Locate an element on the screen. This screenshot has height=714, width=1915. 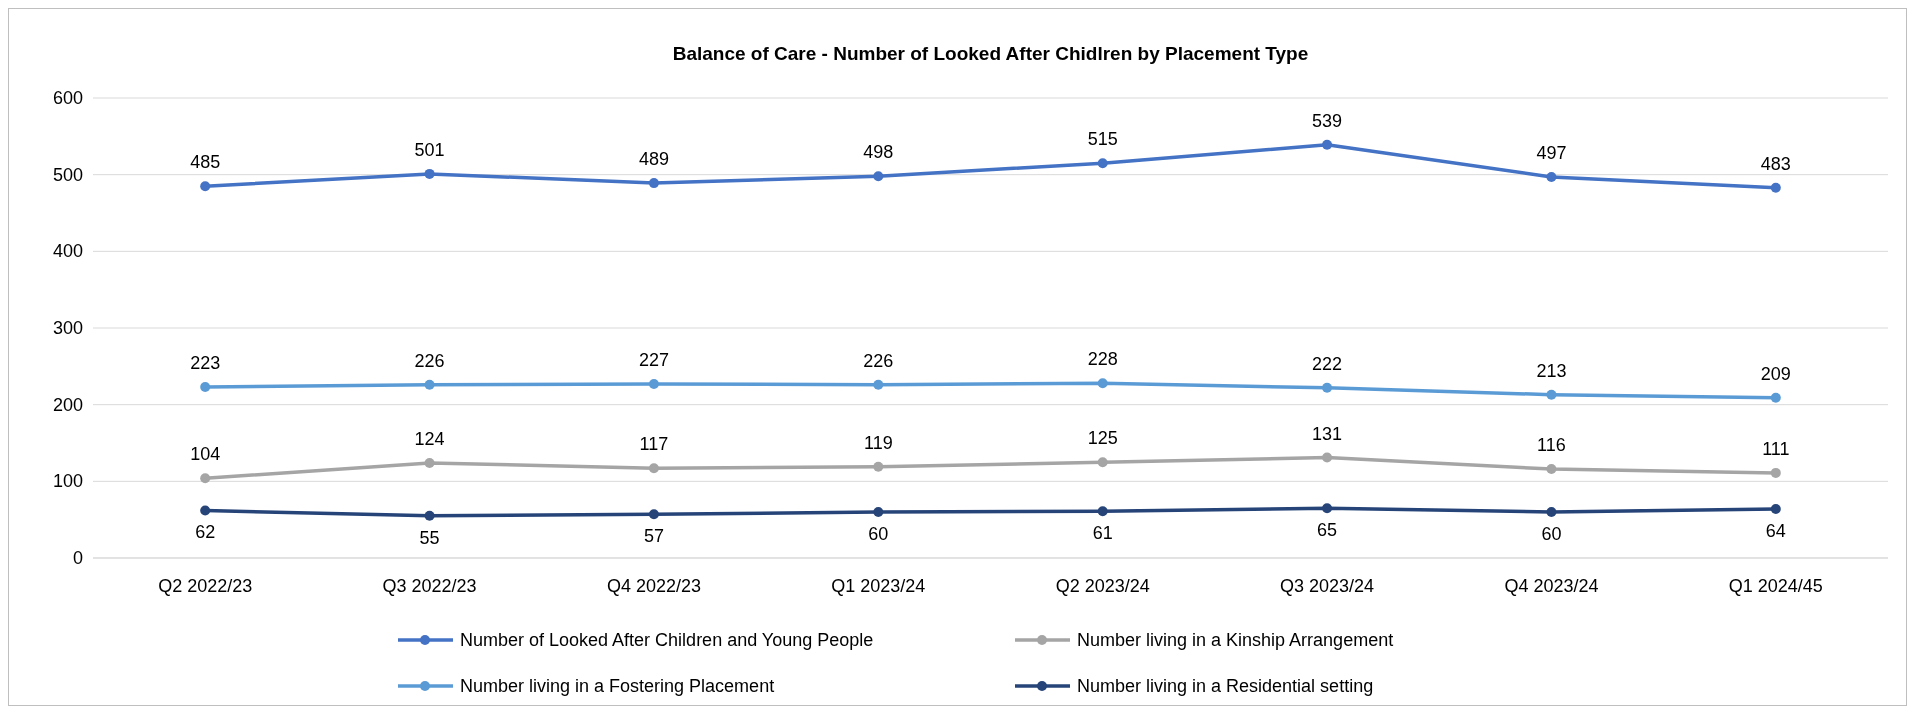
y-tick-label: 200 is located at coordinates (67, 404).